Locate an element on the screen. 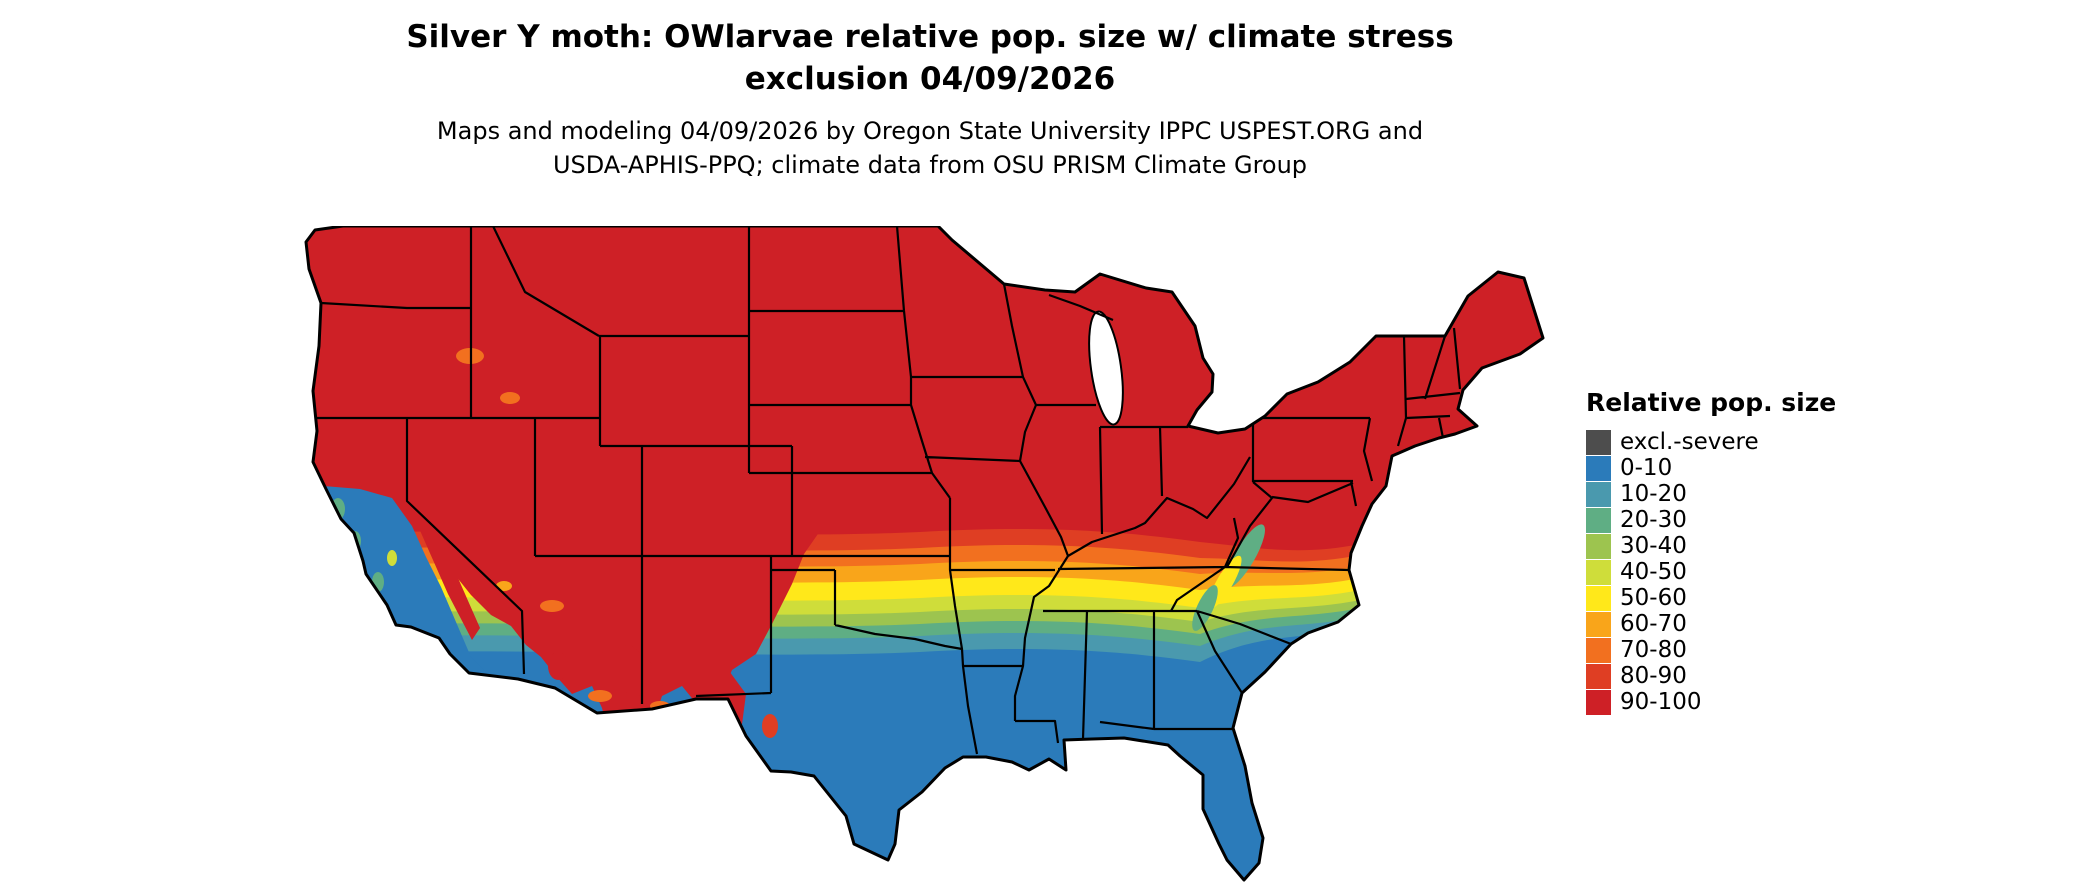  legend-item: 50-60 is located at coordinates (1711, 598).